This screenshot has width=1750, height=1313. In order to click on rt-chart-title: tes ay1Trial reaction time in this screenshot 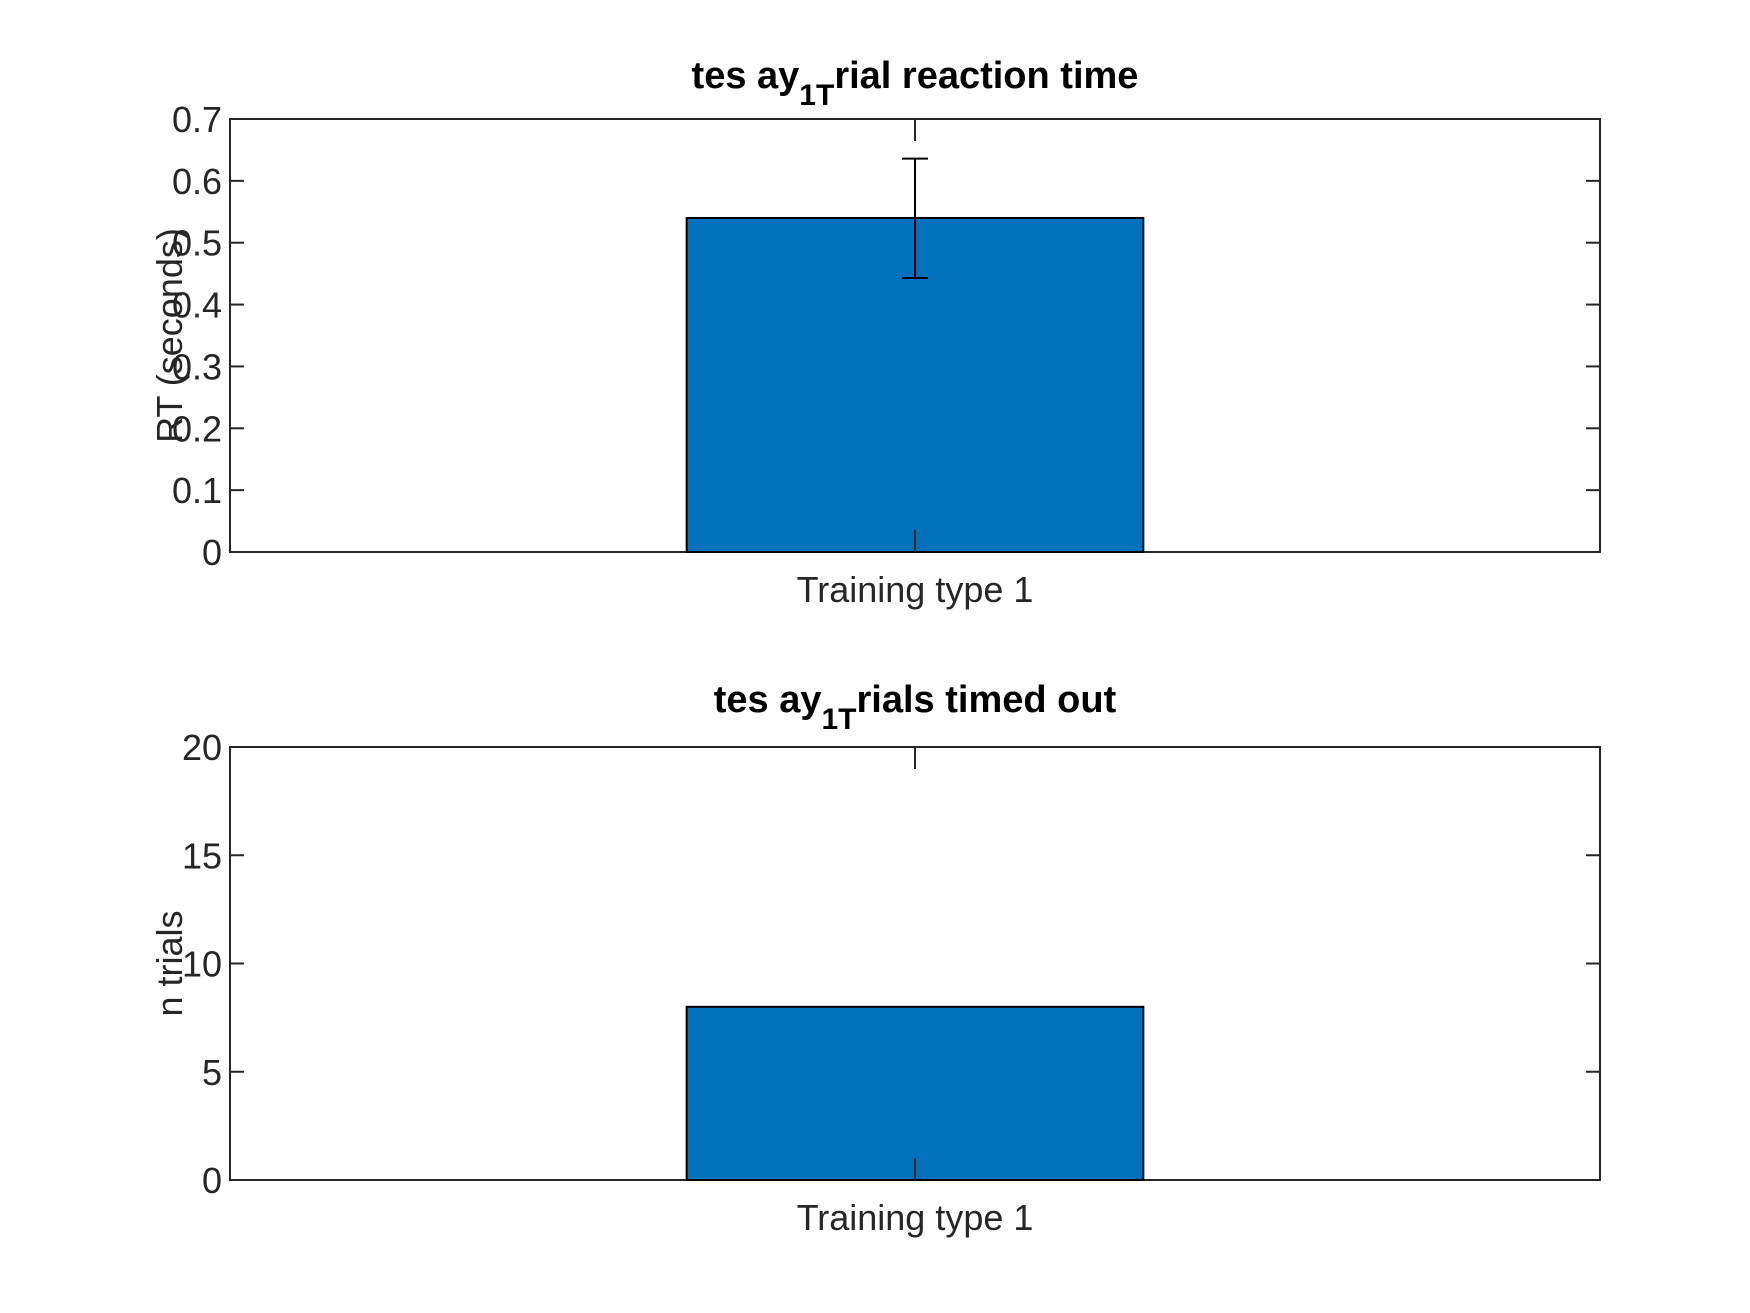, I will do `click(915, 83)`.